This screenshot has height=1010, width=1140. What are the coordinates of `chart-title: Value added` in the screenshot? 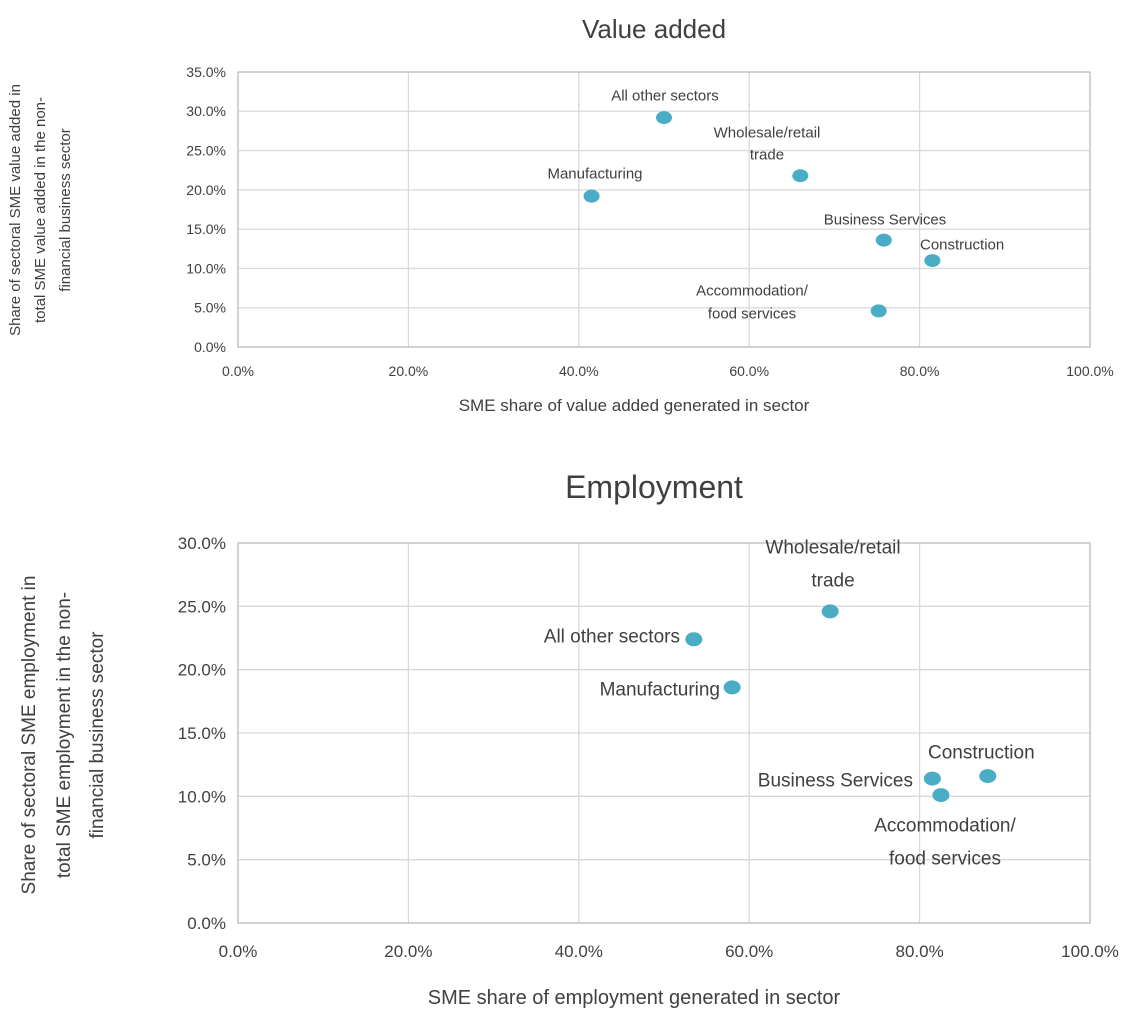 It's located at (654, 29).